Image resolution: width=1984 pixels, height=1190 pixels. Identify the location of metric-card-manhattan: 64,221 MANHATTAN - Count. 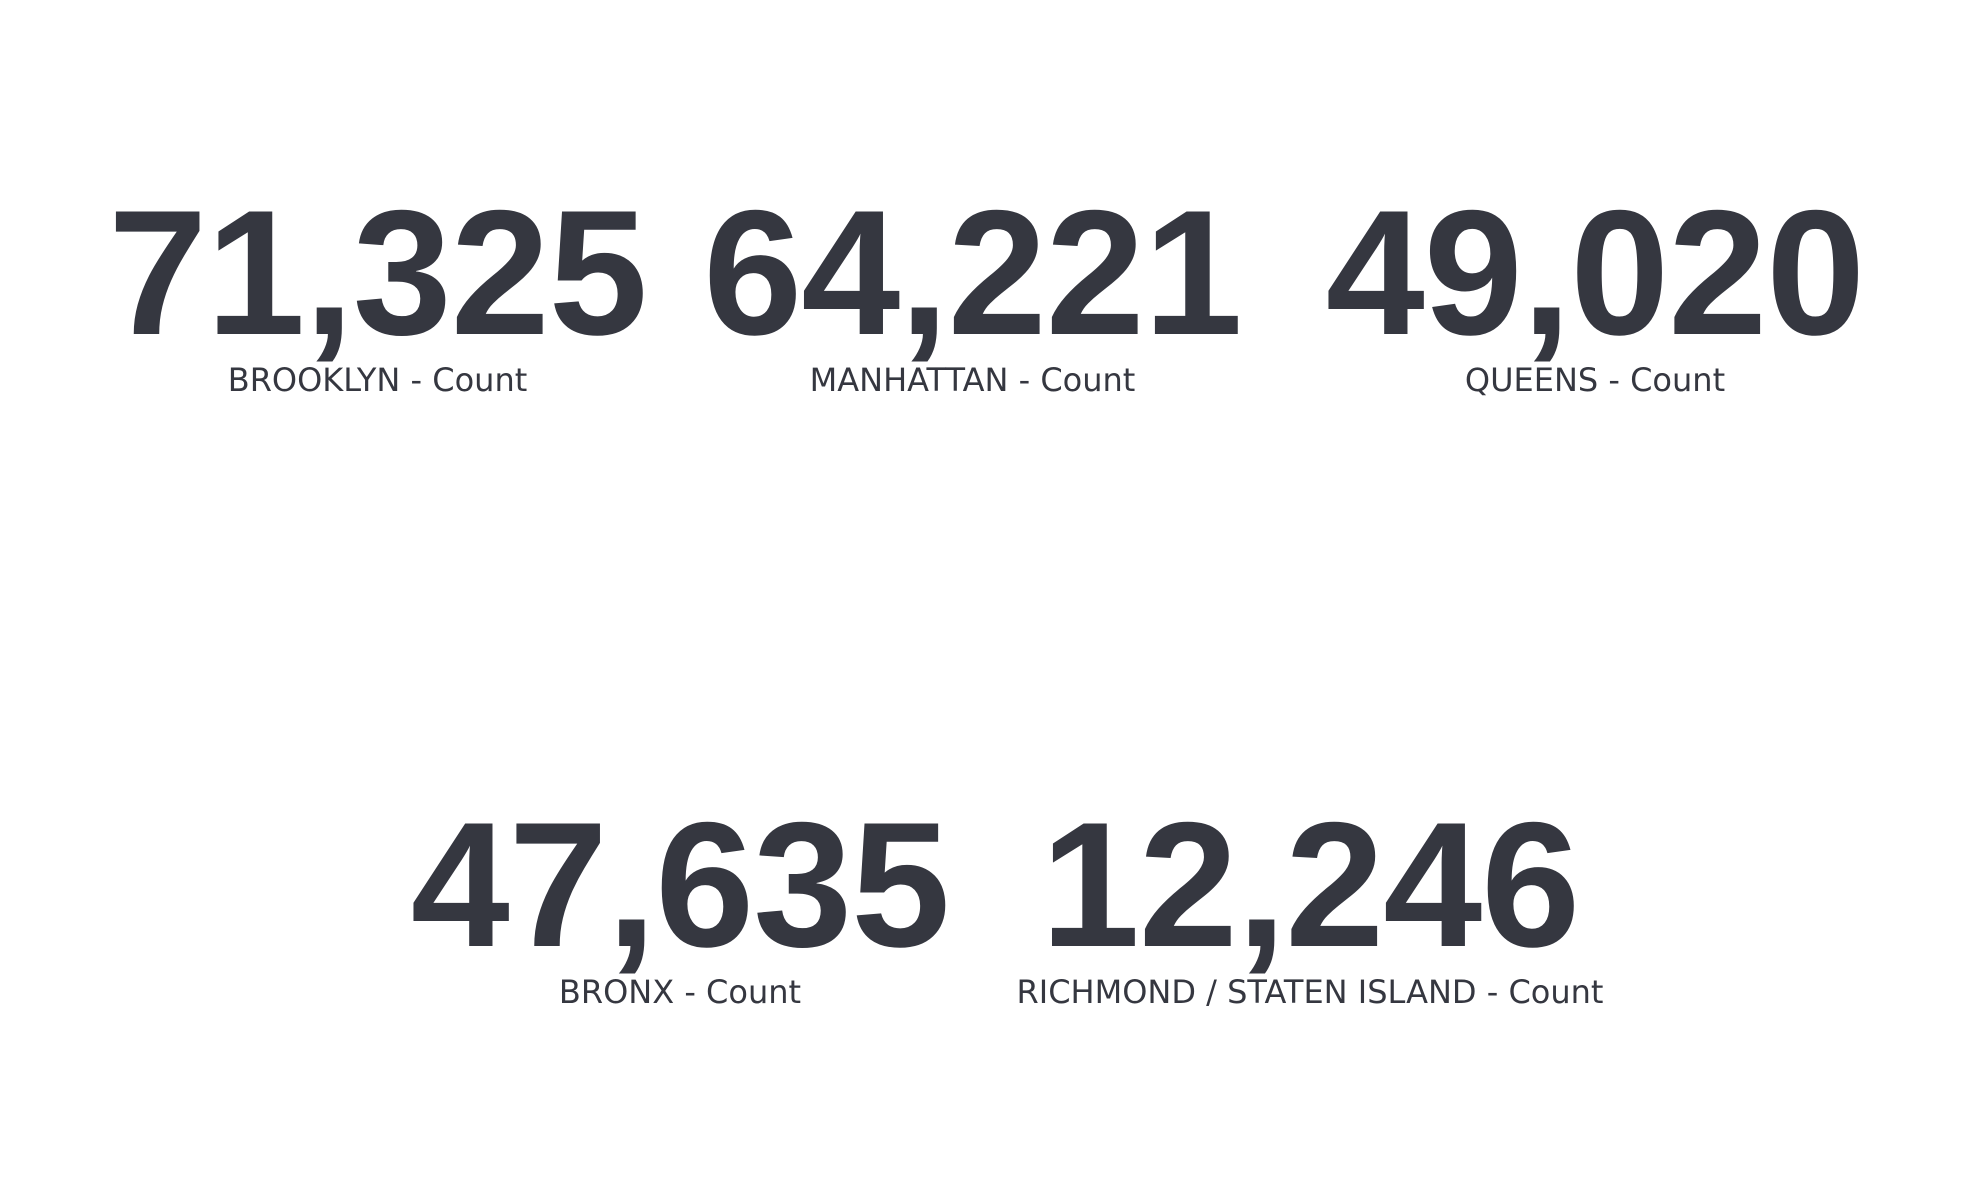
(972, 286).